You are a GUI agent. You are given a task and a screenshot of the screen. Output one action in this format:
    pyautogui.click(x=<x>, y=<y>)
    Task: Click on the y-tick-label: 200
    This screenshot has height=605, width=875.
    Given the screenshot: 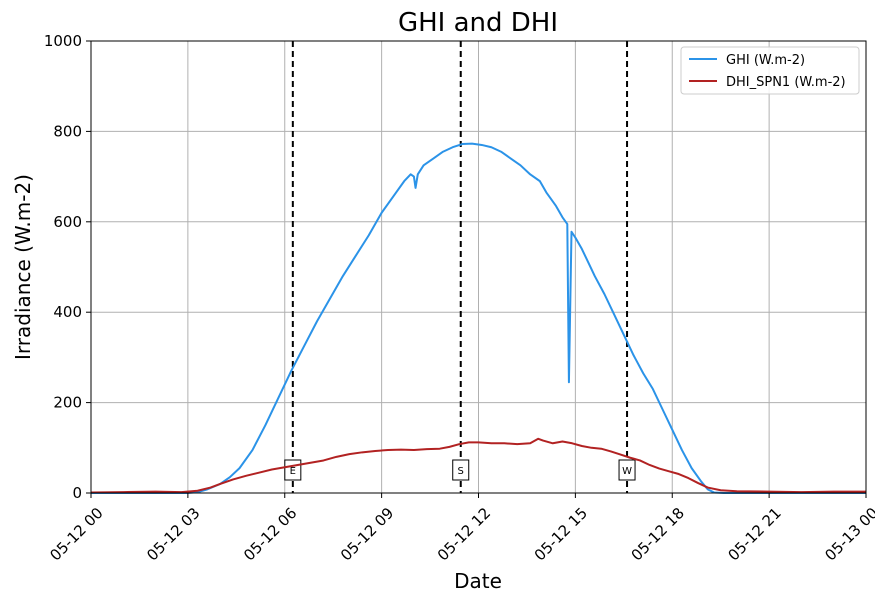 What is the action you would take?
    pyautogui.click(x=67, y=403)
    